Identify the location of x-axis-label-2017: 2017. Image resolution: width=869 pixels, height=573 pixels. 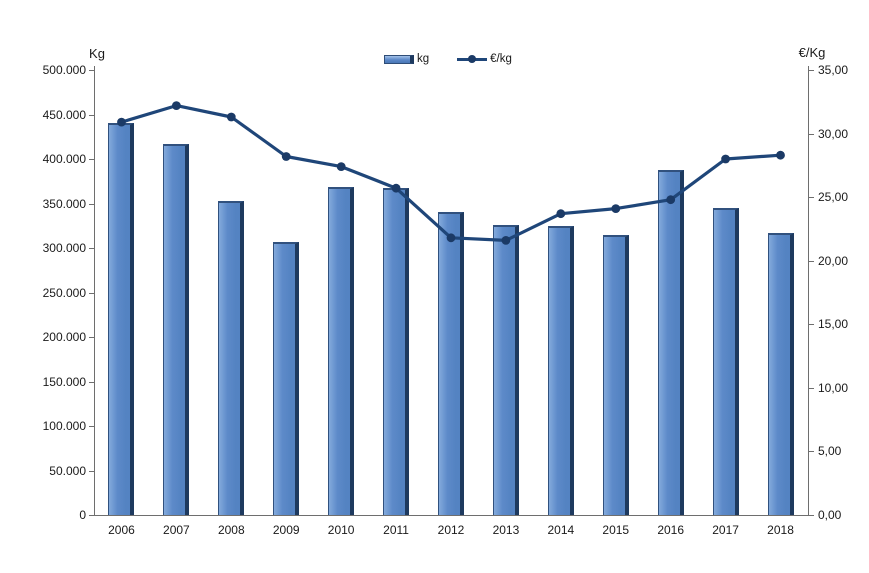
(725, 530).